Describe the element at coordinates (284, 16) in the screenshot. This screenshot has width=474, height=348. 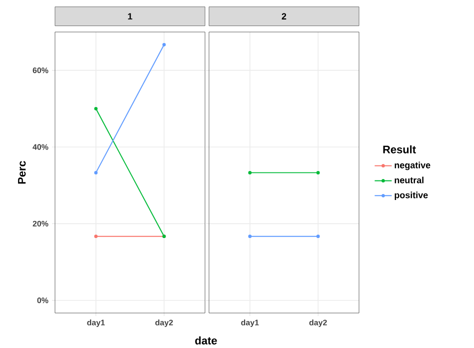
I see `chart-title: 2` at that location.